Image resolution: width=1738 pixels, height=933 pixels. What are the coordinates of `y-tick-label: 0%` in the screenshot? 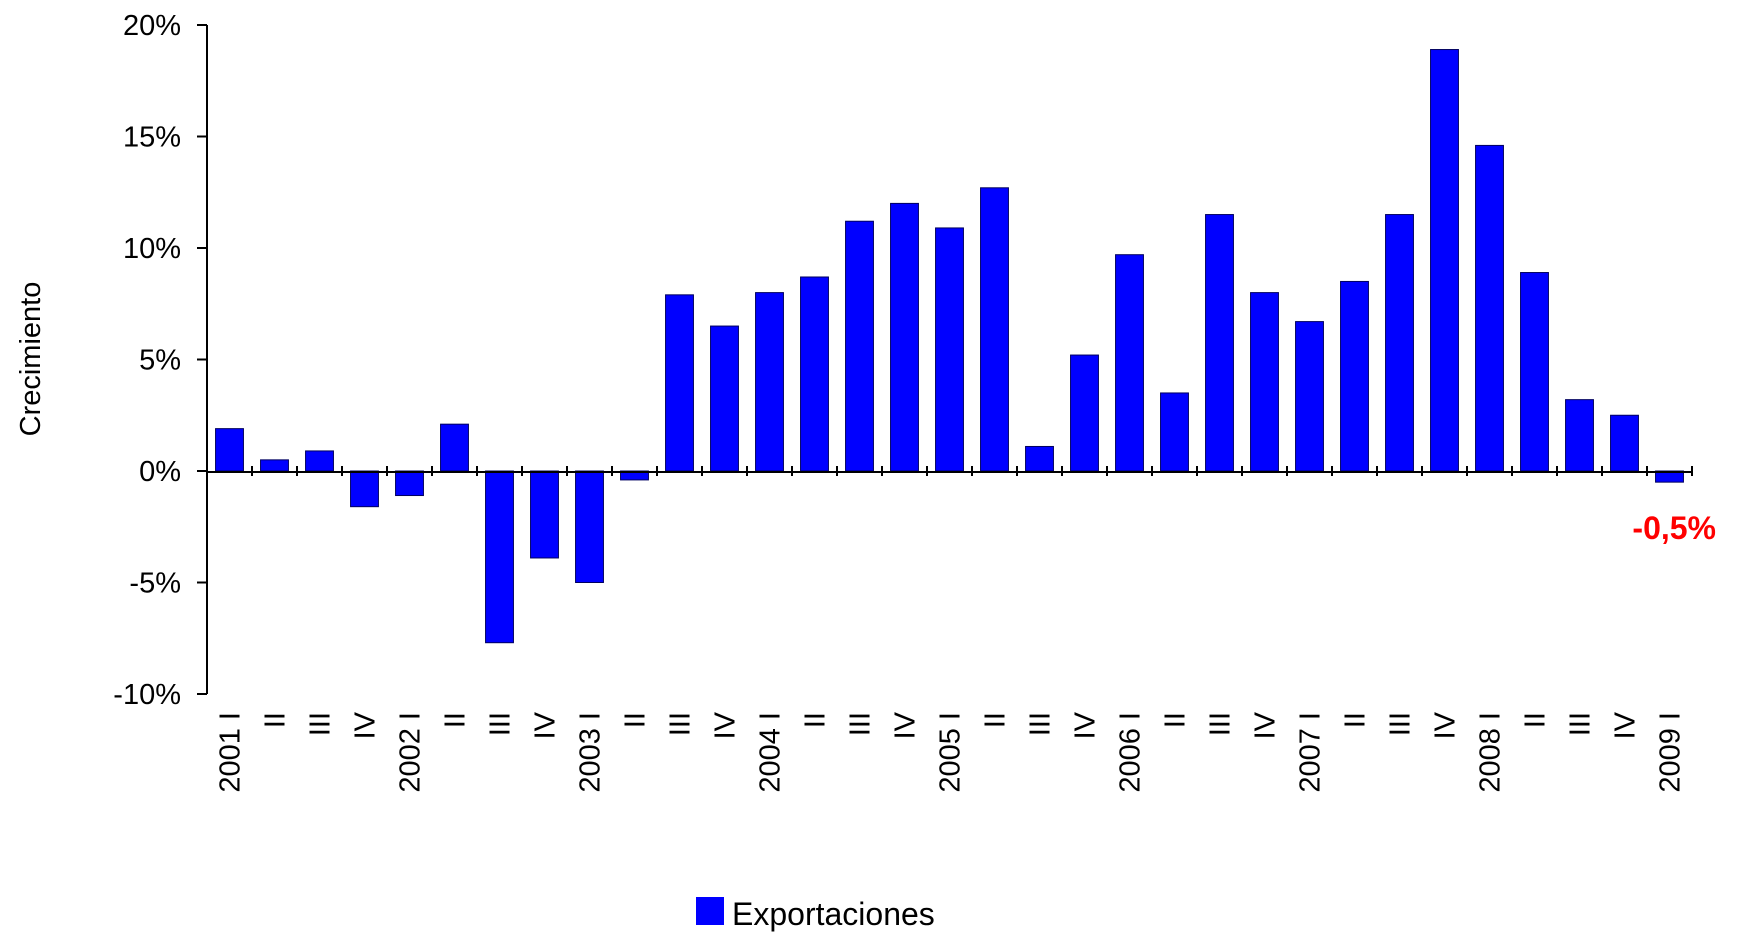 It's located at (160, 472).